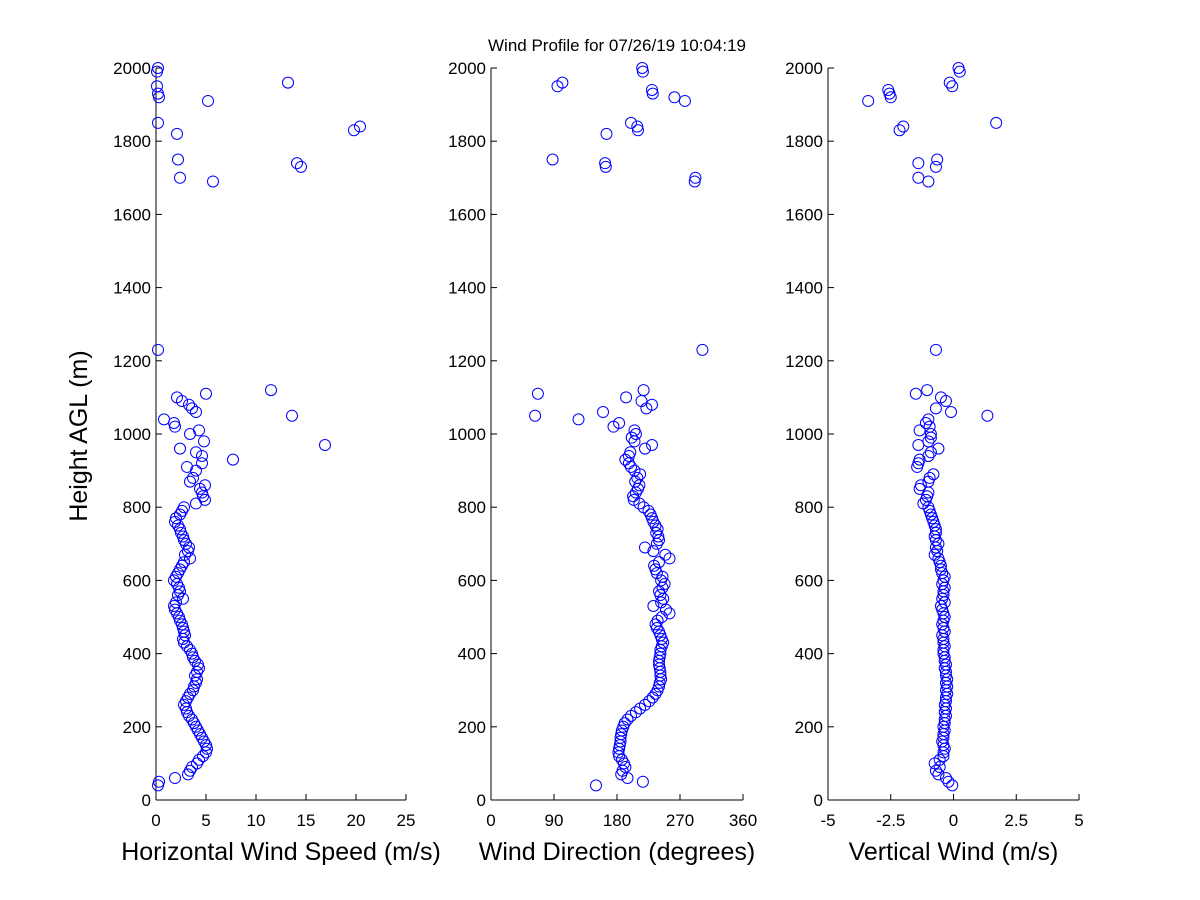  What do you see at coordinates (256, 820) in the screenshot?
I see `x-tick-label: 10` at bounding box center [256, 820].